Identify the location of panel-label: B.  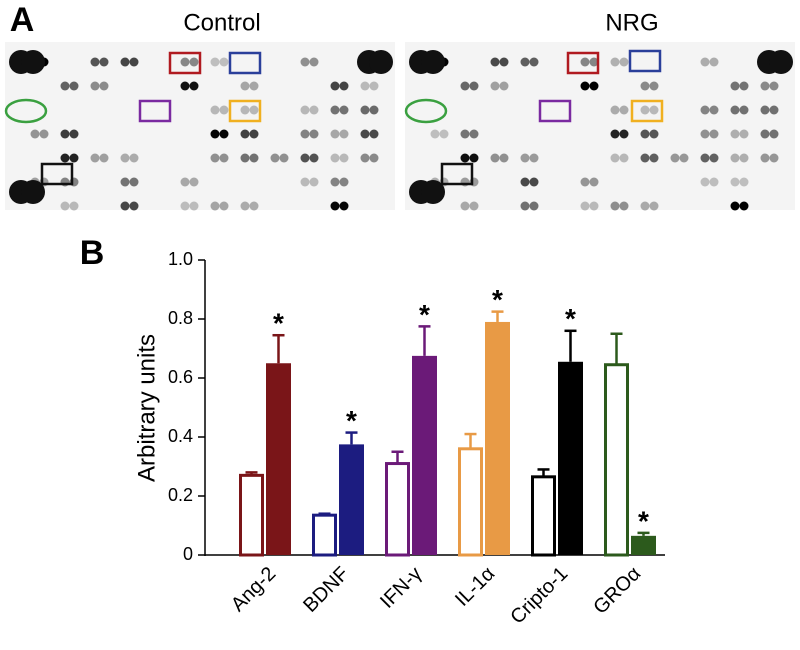
(92, 253).